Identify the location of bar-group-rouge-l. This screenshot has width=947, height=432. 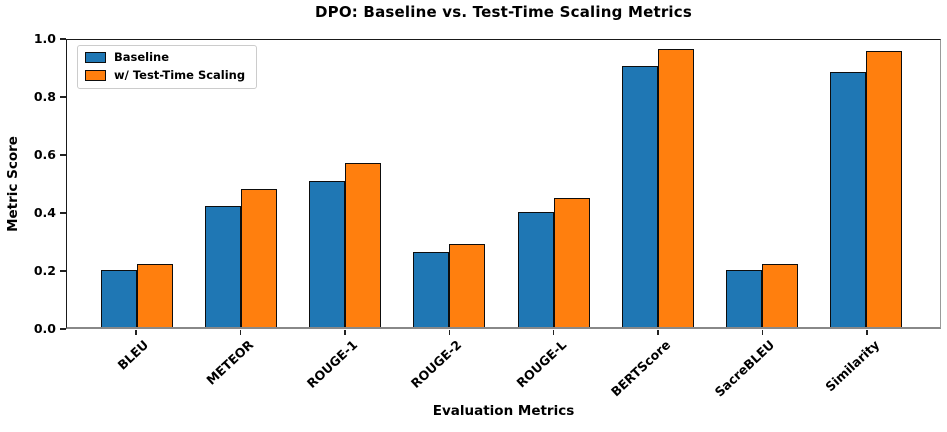
(554, 183).